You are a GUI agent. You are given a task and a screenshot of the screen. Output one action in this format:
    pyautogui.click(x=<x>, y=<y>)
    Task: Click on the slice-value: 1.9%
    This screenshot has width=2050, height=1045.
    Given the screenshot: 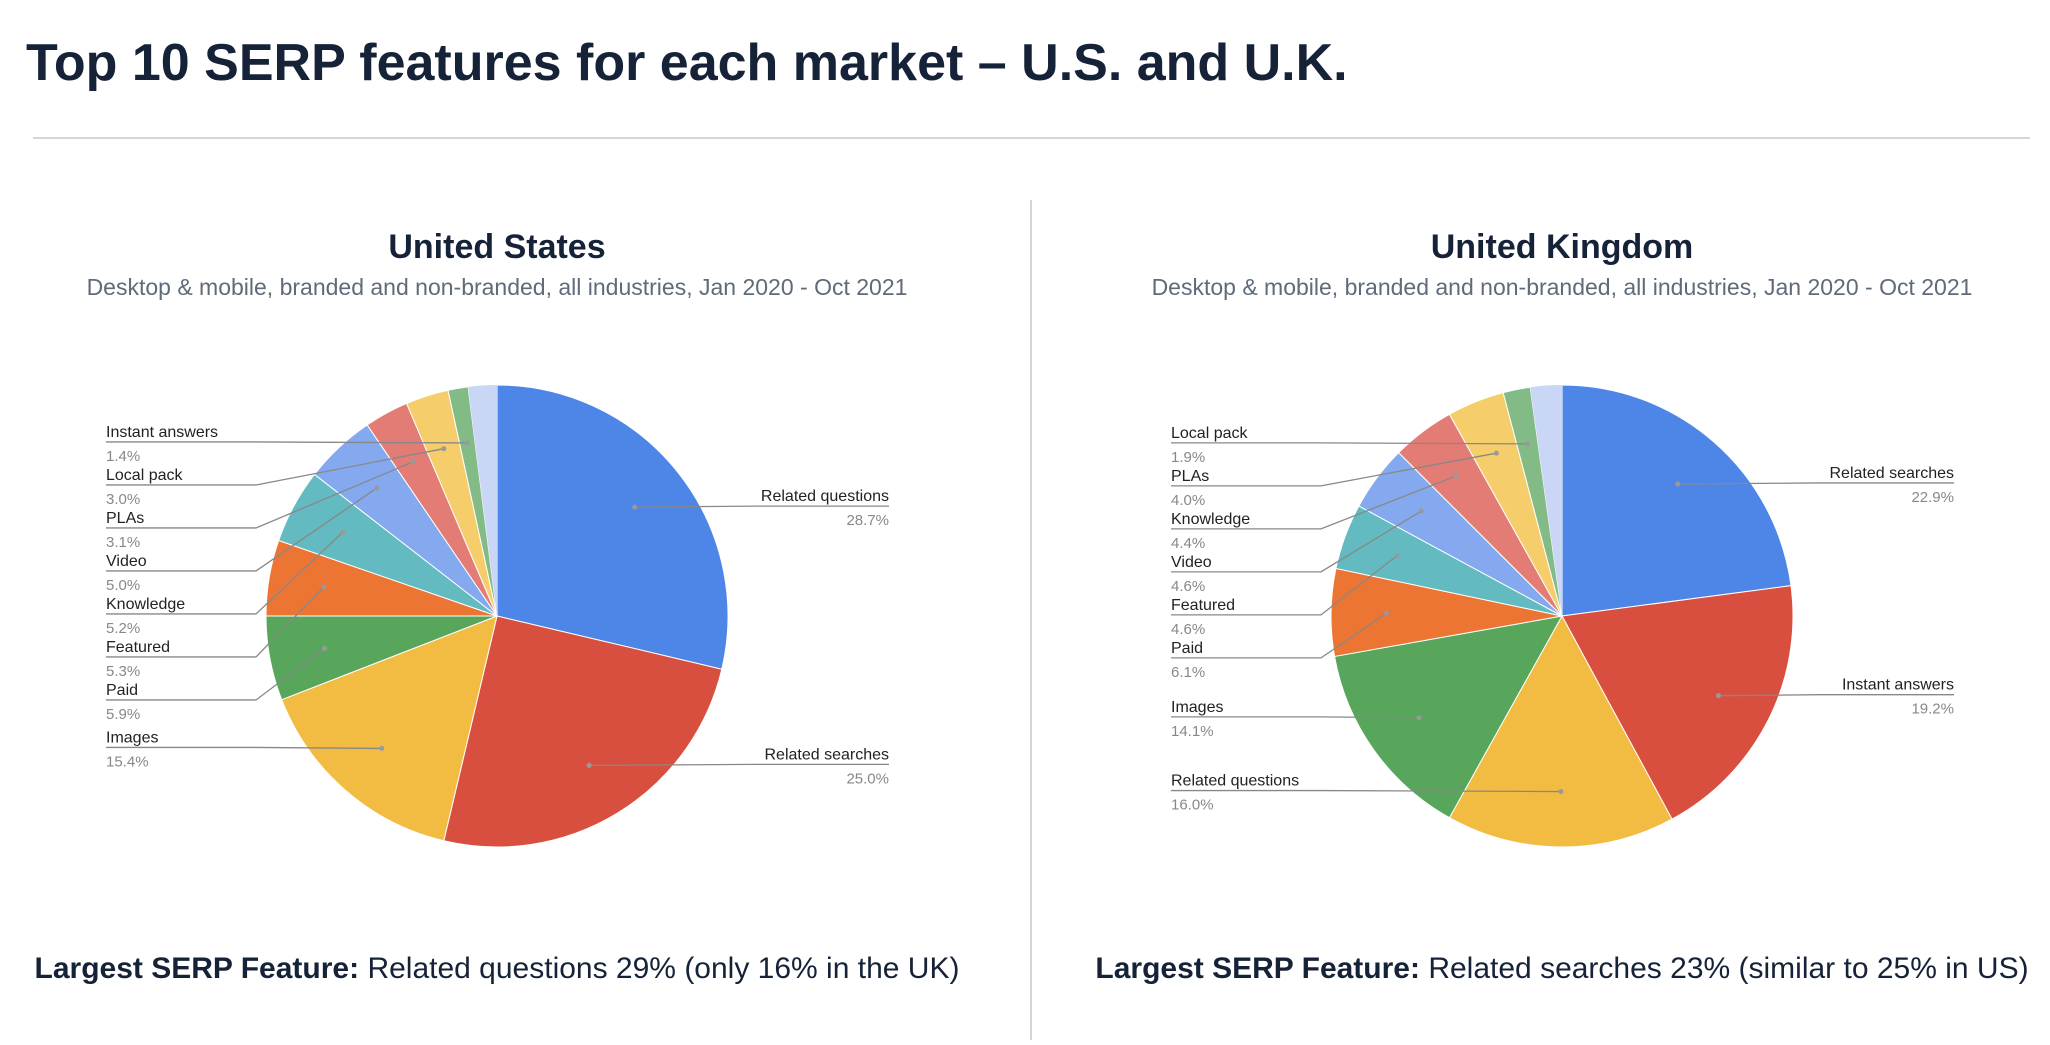 What is the action you would take?
    pyautogui.click(x=1188, y=457)
    